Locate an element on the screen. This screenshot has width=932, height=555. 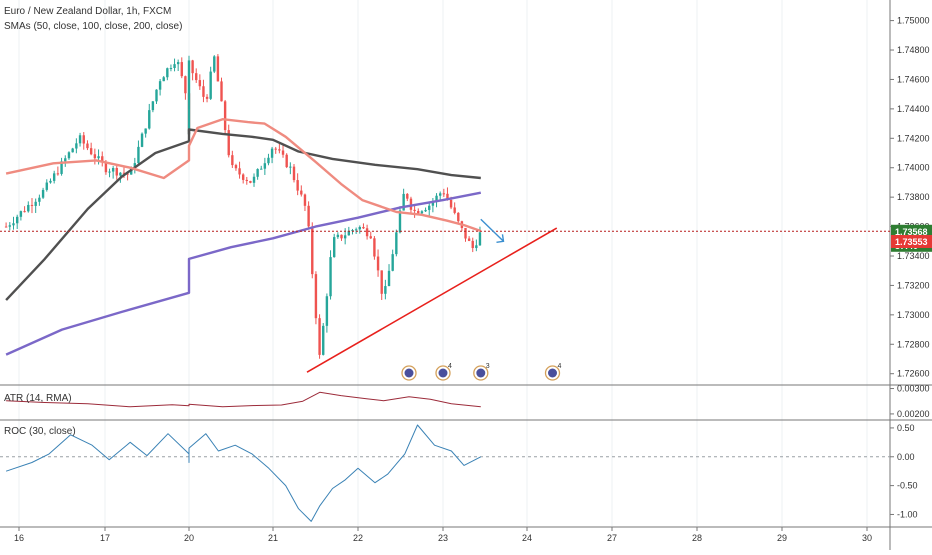
price-tick-label: 1.73400 is located at coordinates (913, 256).